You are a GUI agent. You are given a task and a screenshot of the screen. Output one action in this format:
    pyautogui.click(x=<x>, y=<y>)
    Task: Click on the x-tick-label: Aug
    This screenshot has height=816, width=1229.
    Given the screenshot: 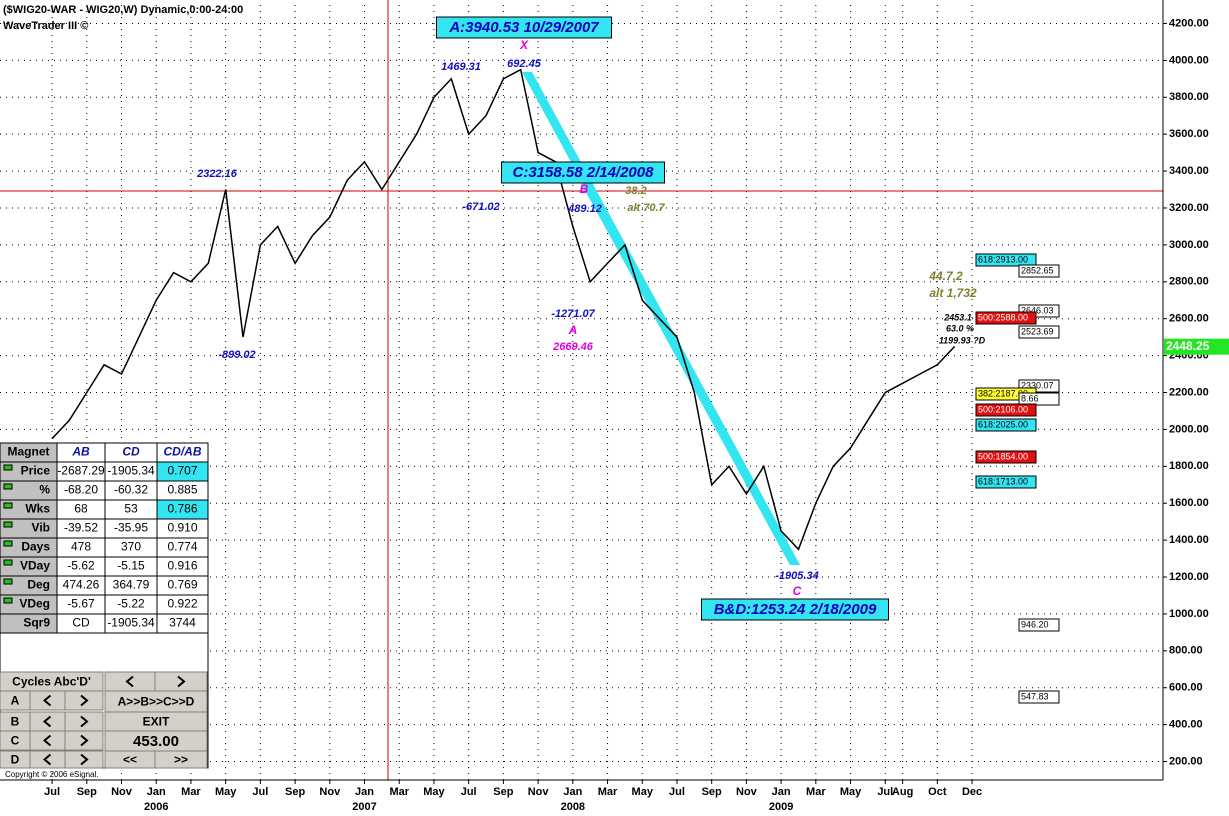 What is the action you would take?
    pyautogui.click(x=902, y=792)
    